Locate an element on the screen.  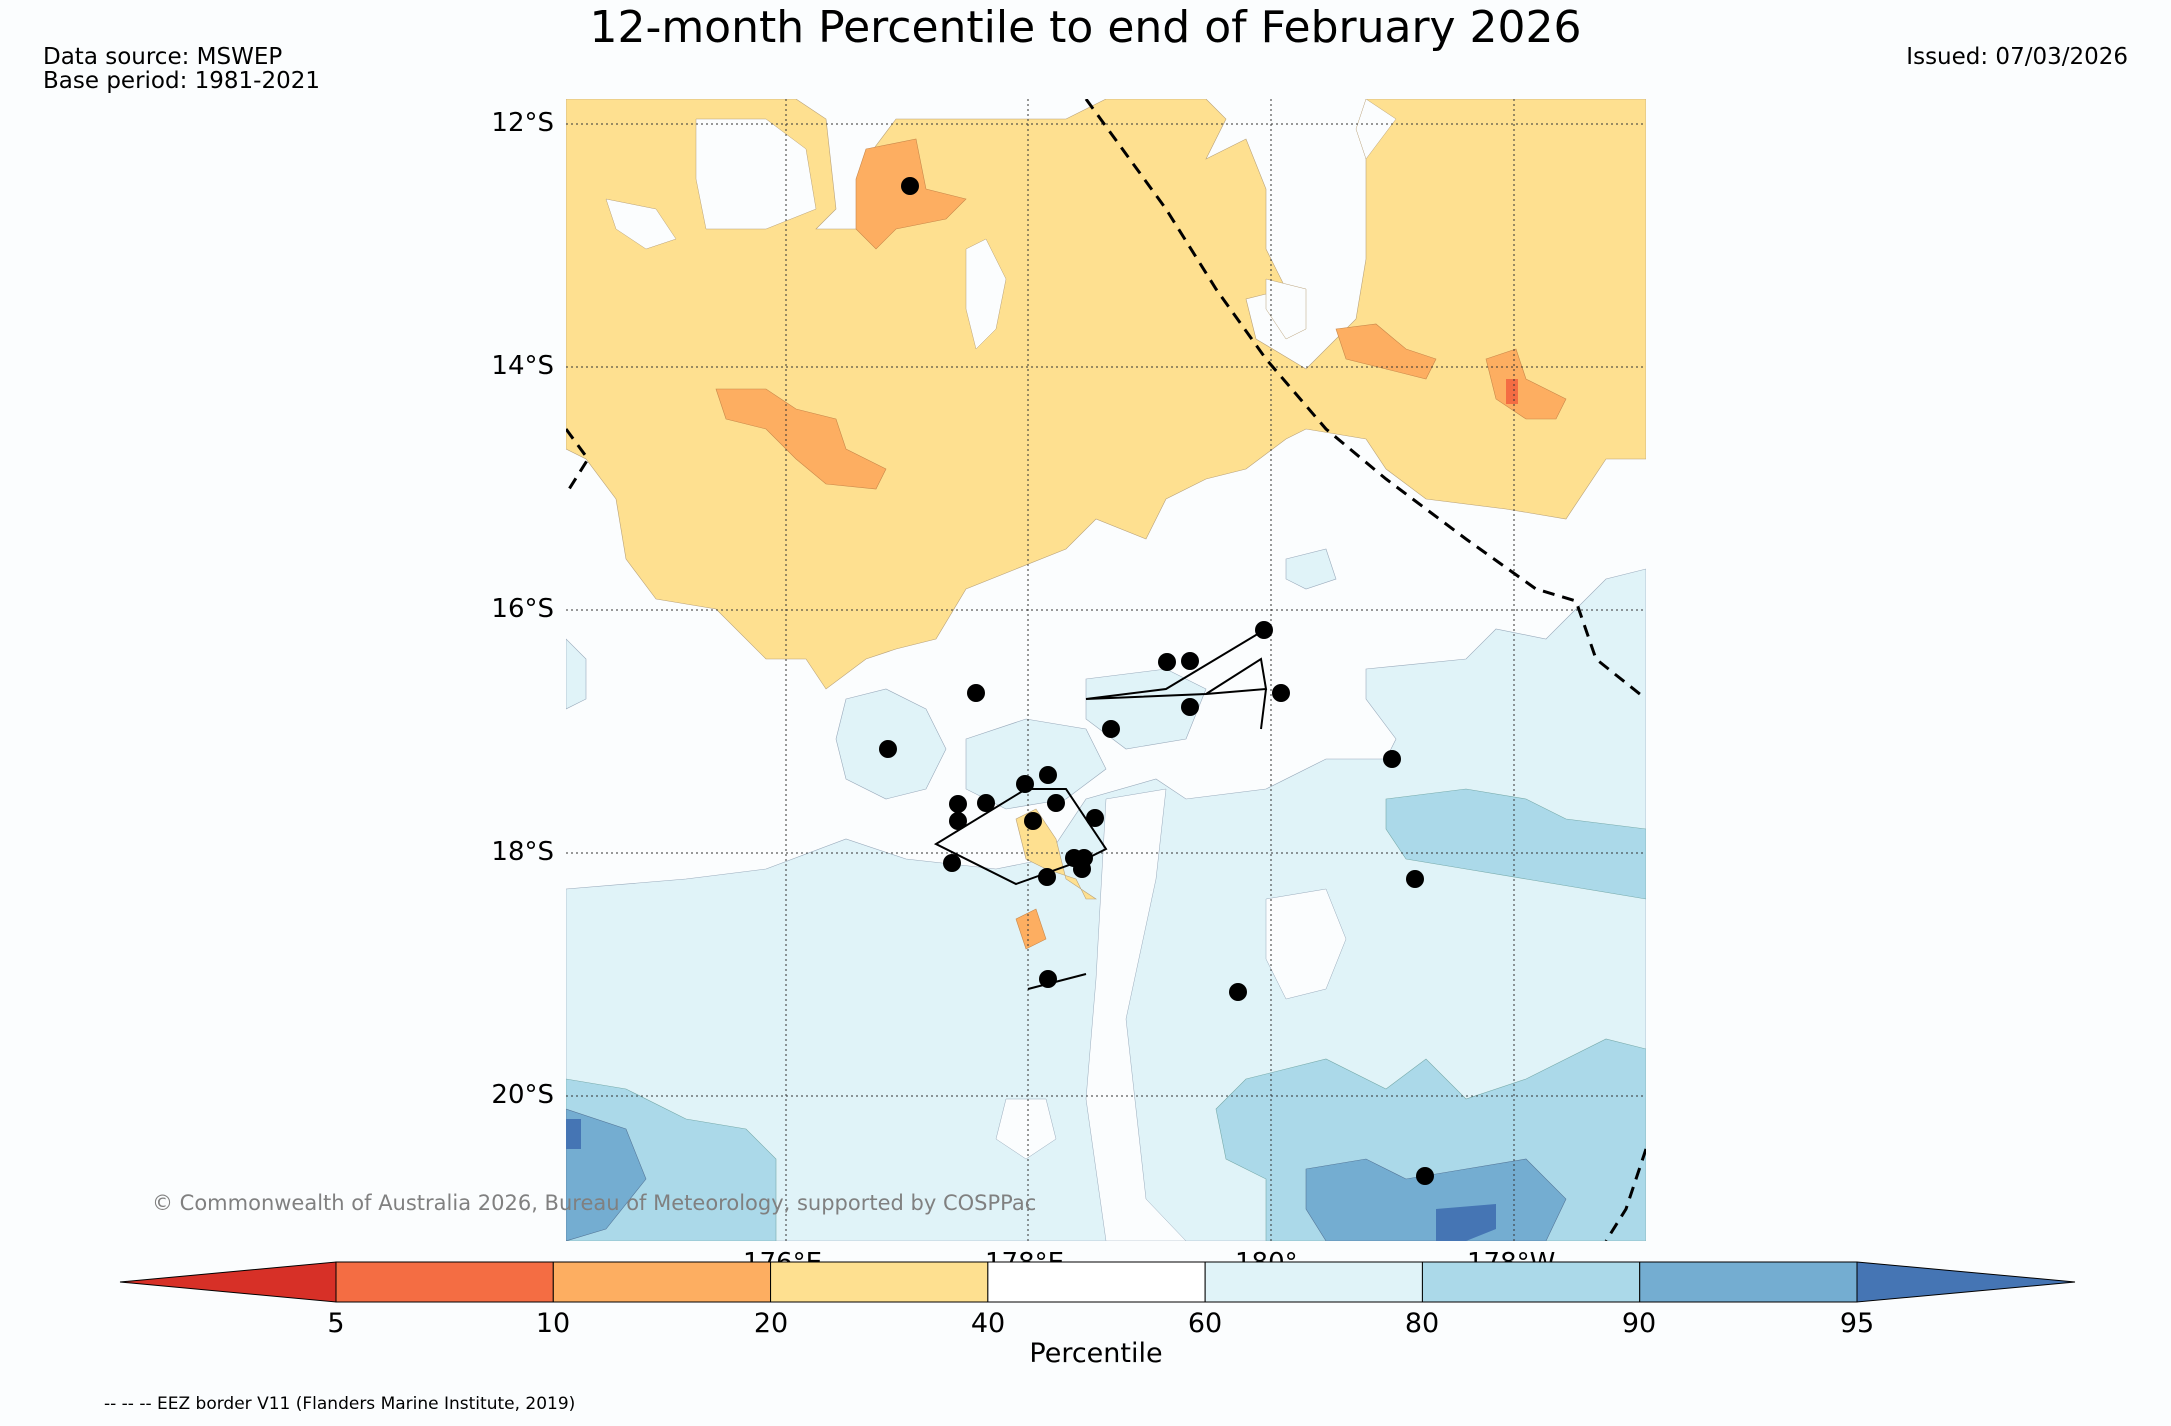
base-period-label: Base period: 1981-2021 is located at coordinates (182, 81).